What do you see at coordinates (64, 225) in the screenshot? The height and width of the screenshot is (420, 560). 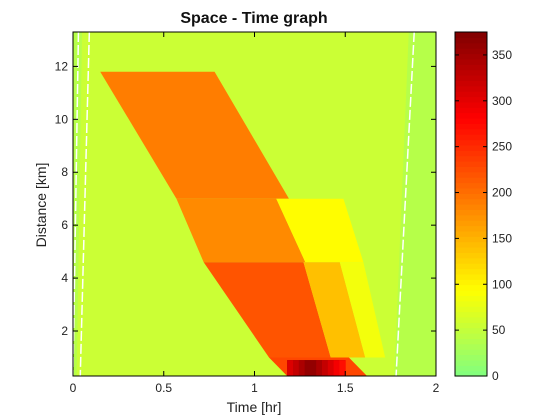 I see `y-tick-label: 6` at bounding box center [64, 225].